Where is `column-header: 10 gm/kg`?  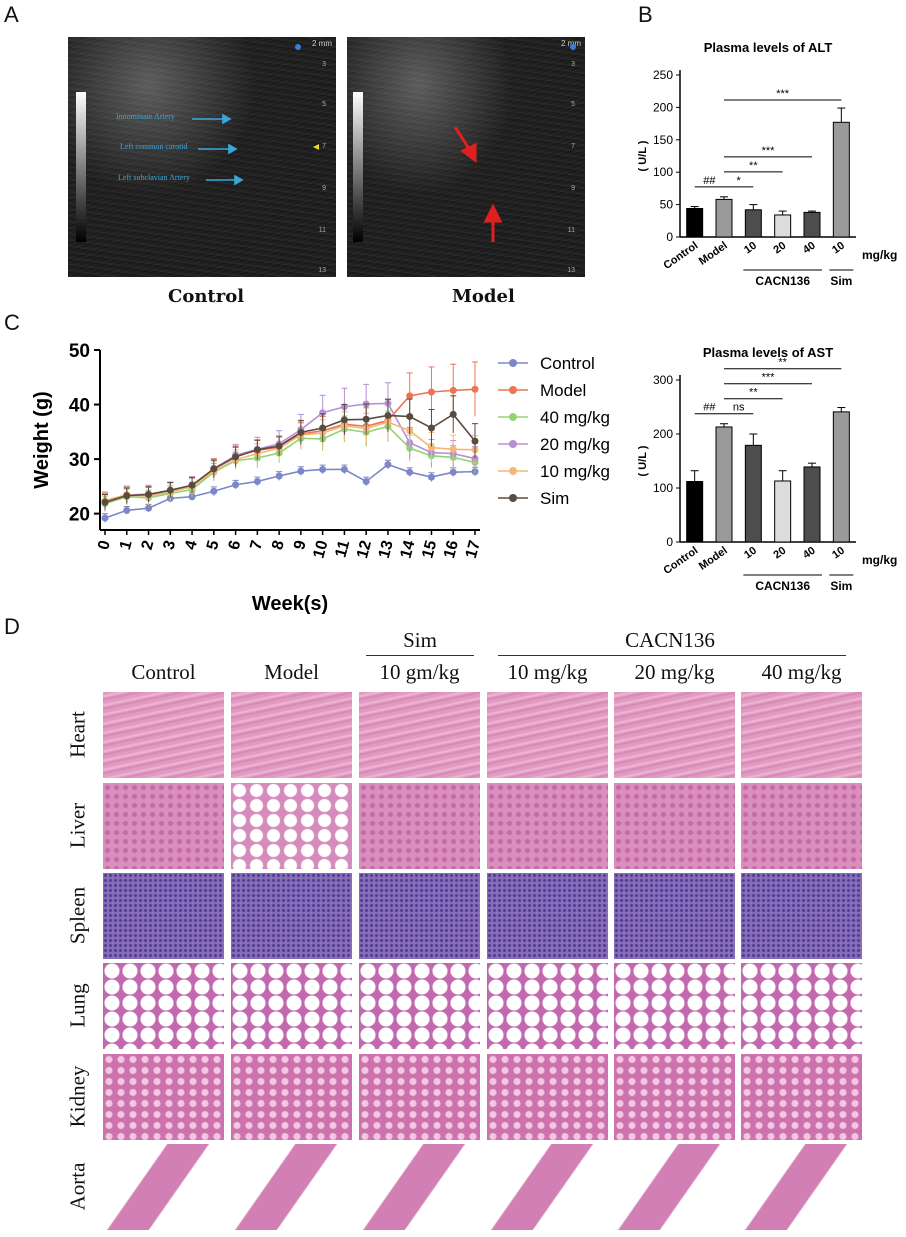
column-header: 10 gm/kg is located at coordinates (419, 672).